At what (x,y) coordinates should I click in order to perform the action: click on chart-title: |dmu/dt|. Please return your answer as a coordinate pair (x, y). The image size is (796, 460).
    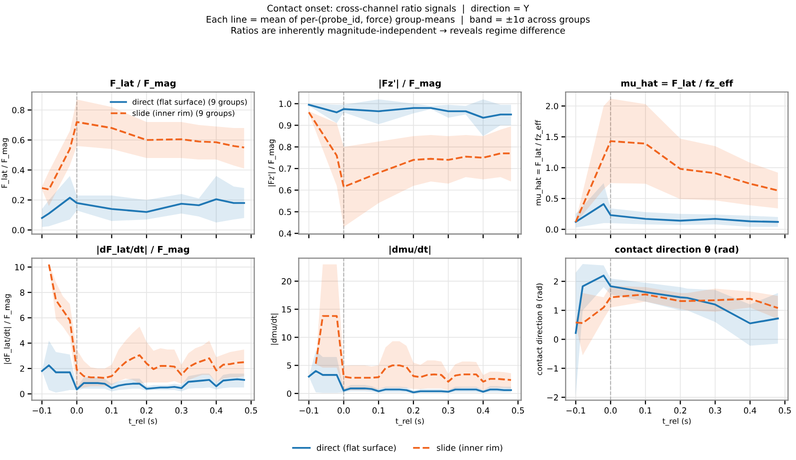
    Looking at the image, I should click on (410, 250).